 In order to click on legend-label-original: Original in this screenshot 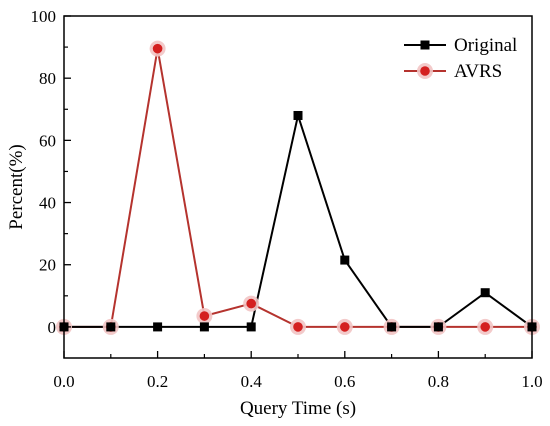, I will do `click(485, 45)`.